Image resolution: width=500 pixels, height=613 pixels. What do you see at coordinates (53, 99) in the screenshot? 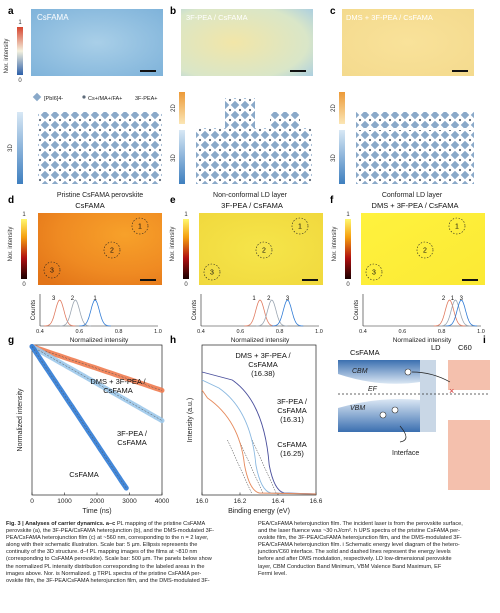
I see `legend-item: [PbI6]4-` at bounding box center [53, 99].